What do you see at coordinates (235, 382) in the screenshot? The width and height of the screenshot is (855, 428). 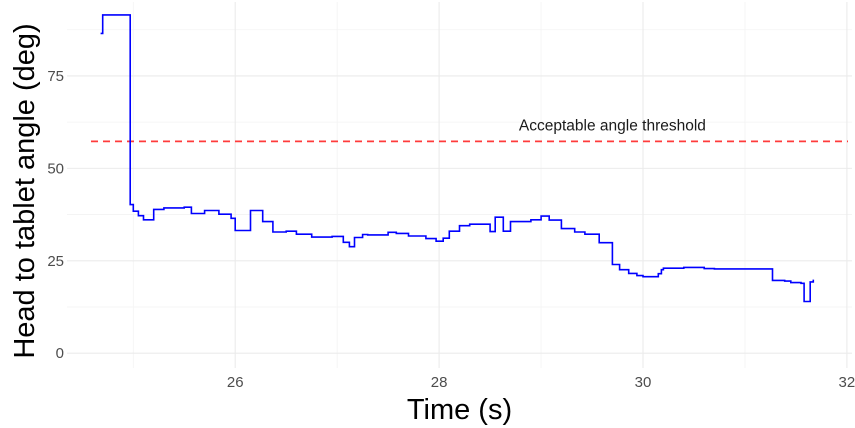 I see `x-tick-label: 26` at bounding box center [235, 382].